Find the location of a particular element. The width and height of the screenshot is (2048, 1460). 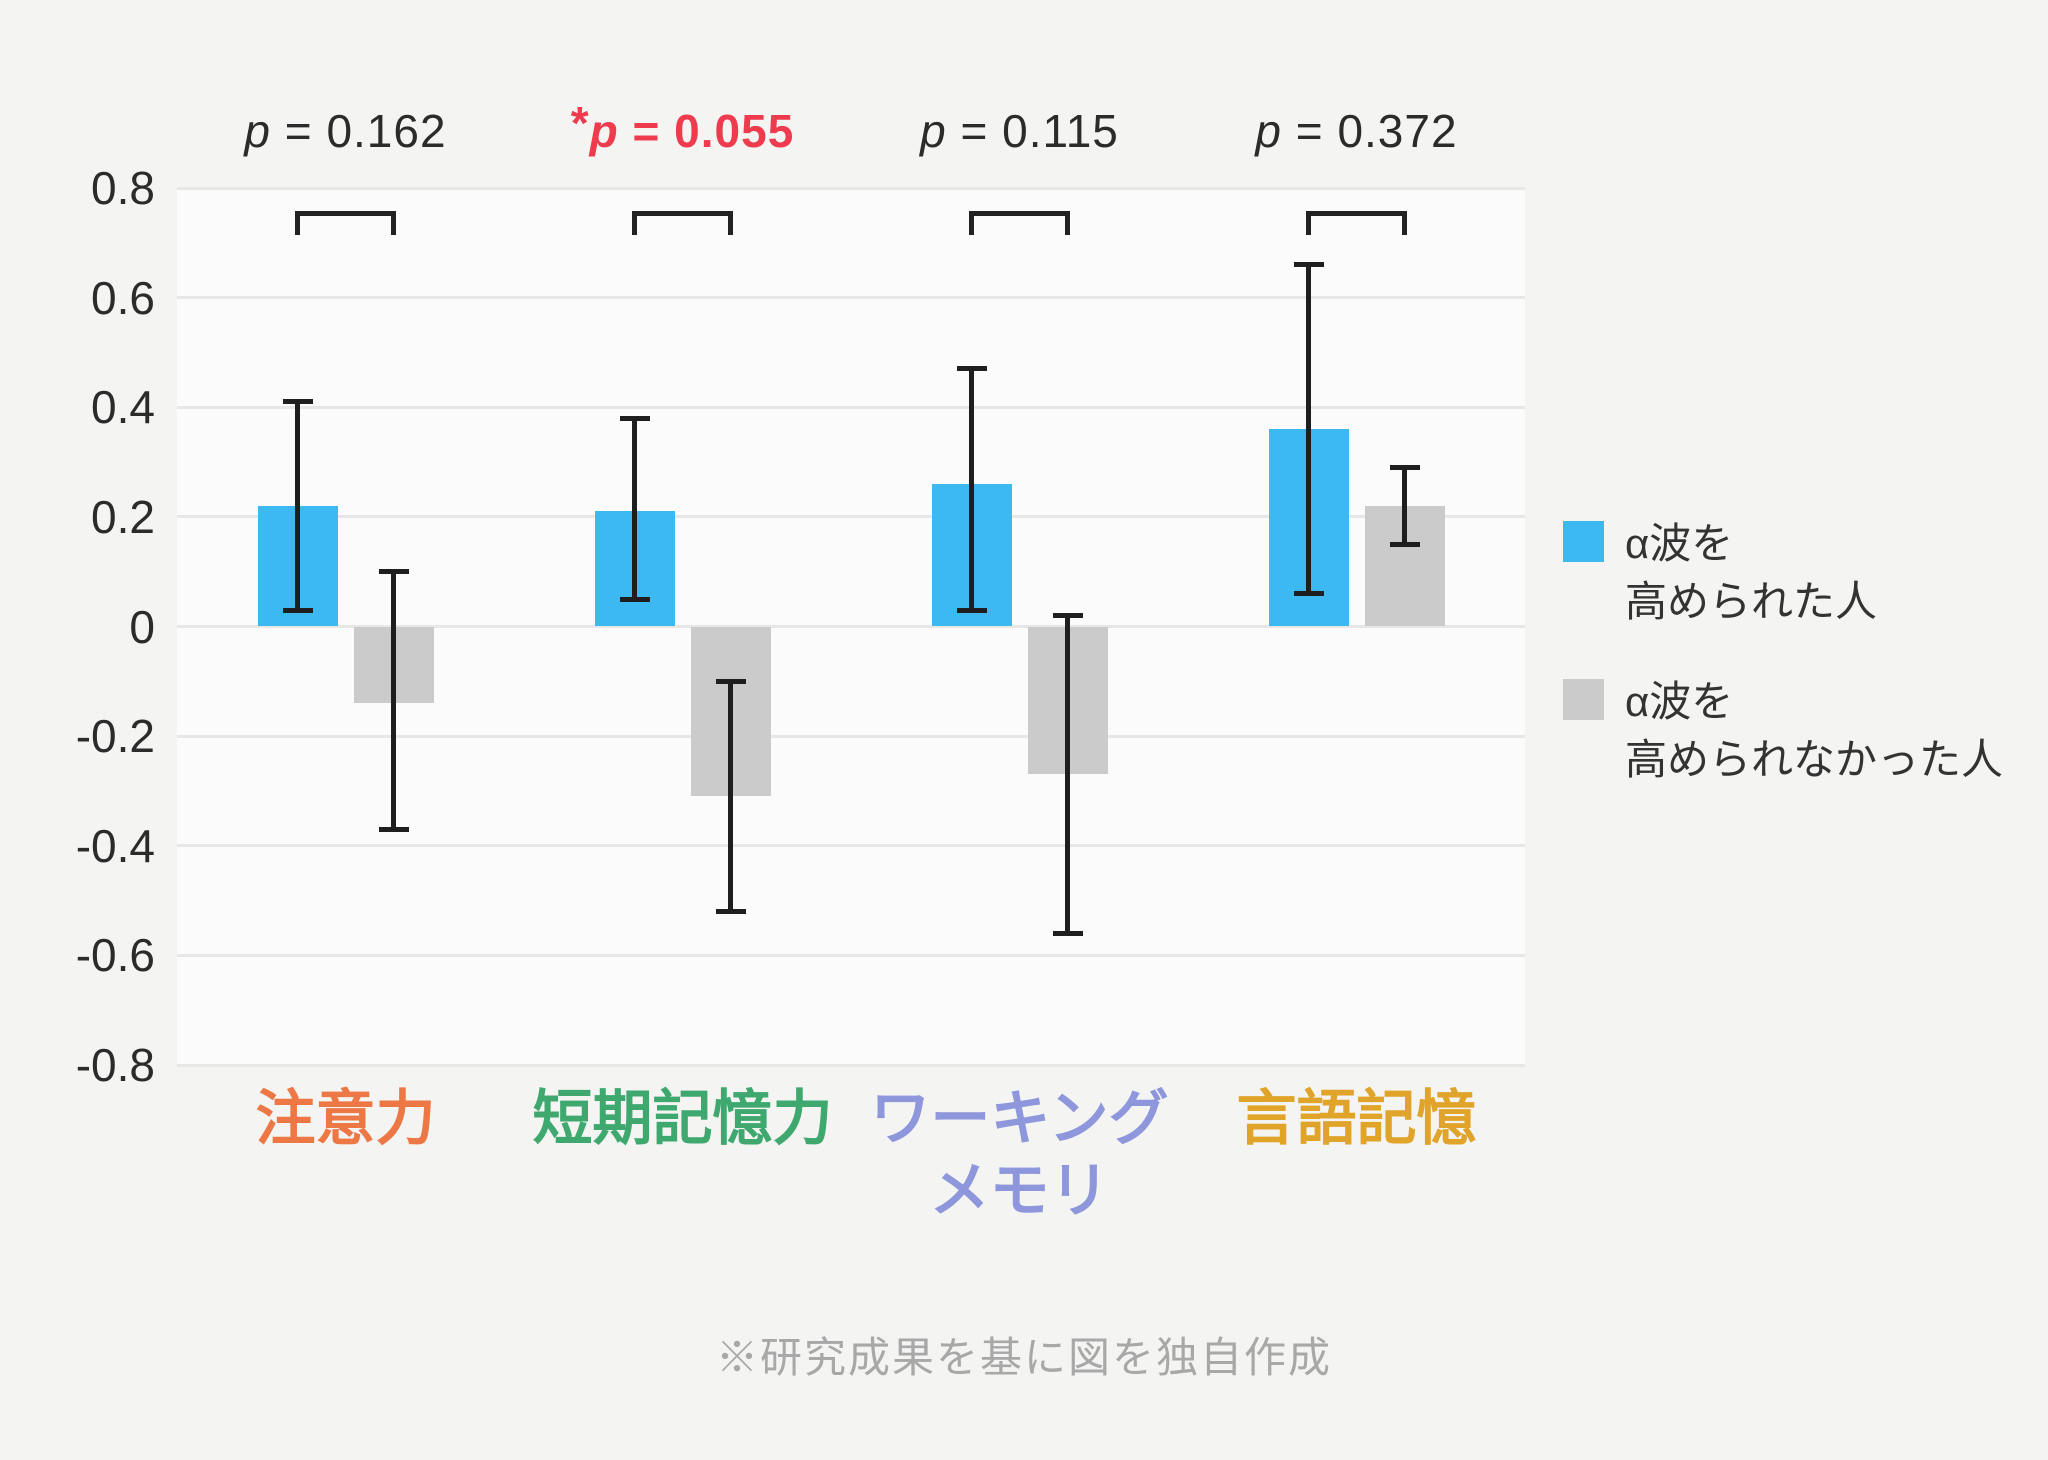

legend-item: α波を高められた人 is located at coordinates (1793, 580).